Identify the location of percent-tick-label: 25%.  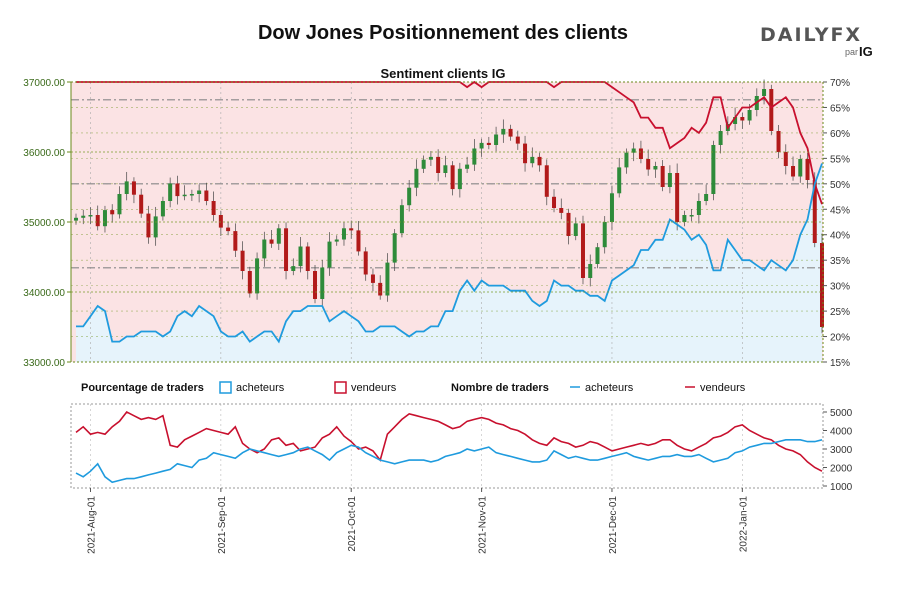
(840, 312).